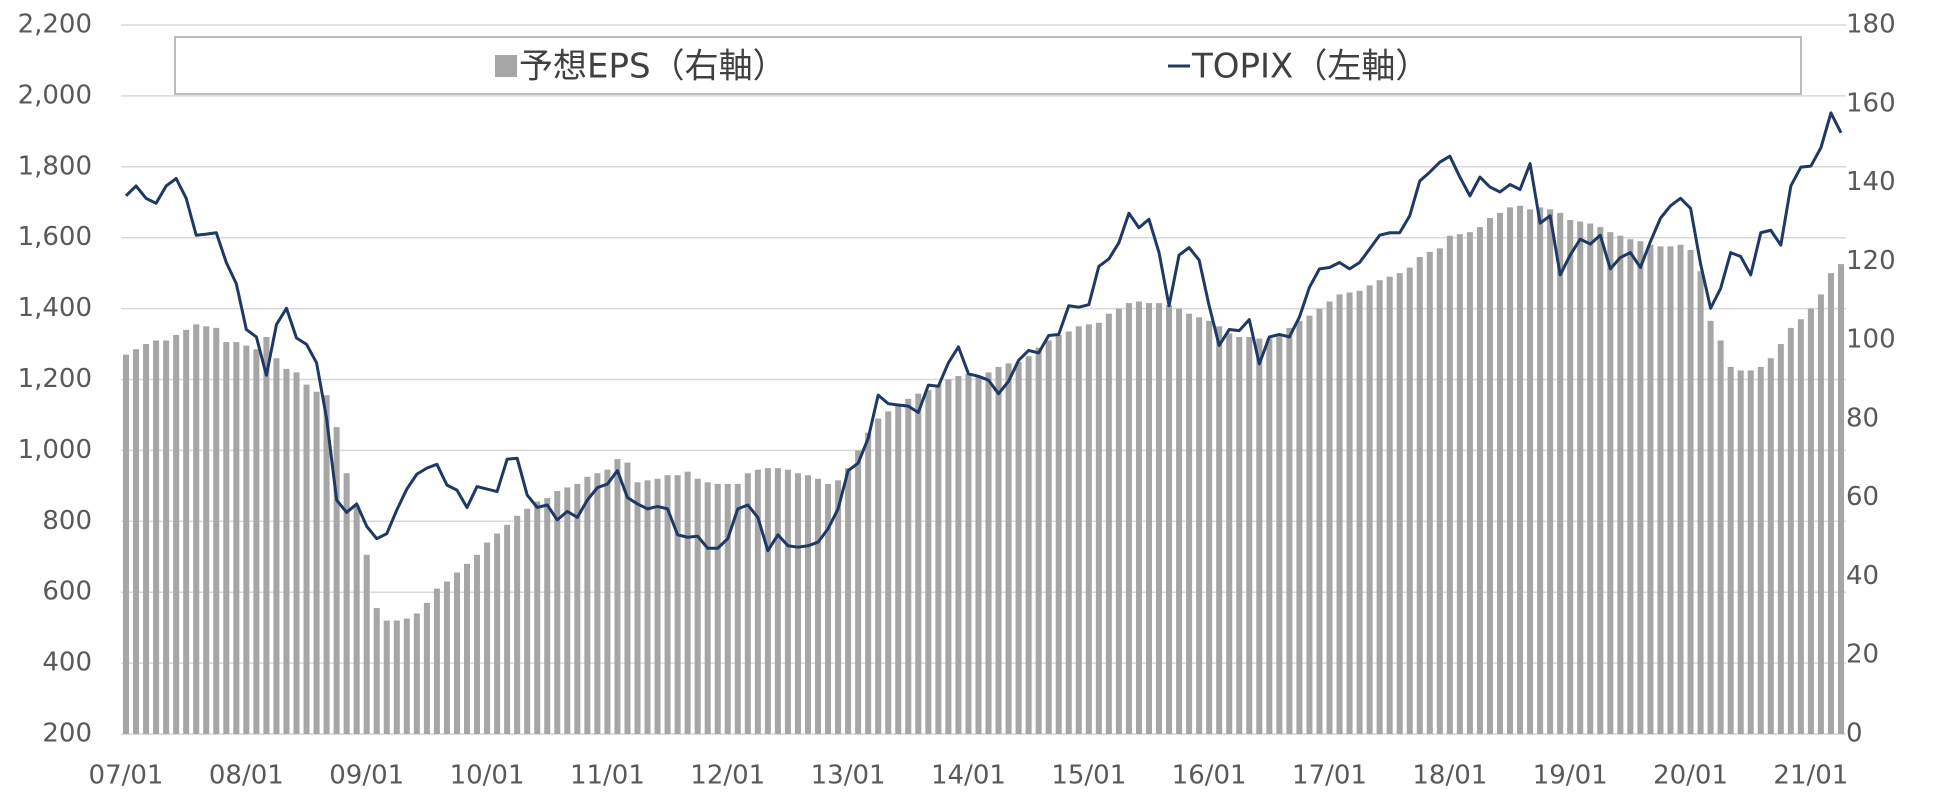 The width and height of the screenshot is (1941, 792). Describe the element at coordinates (1088, 776) in the screenshot. I see `x-tick-label: 15/01` at that location.